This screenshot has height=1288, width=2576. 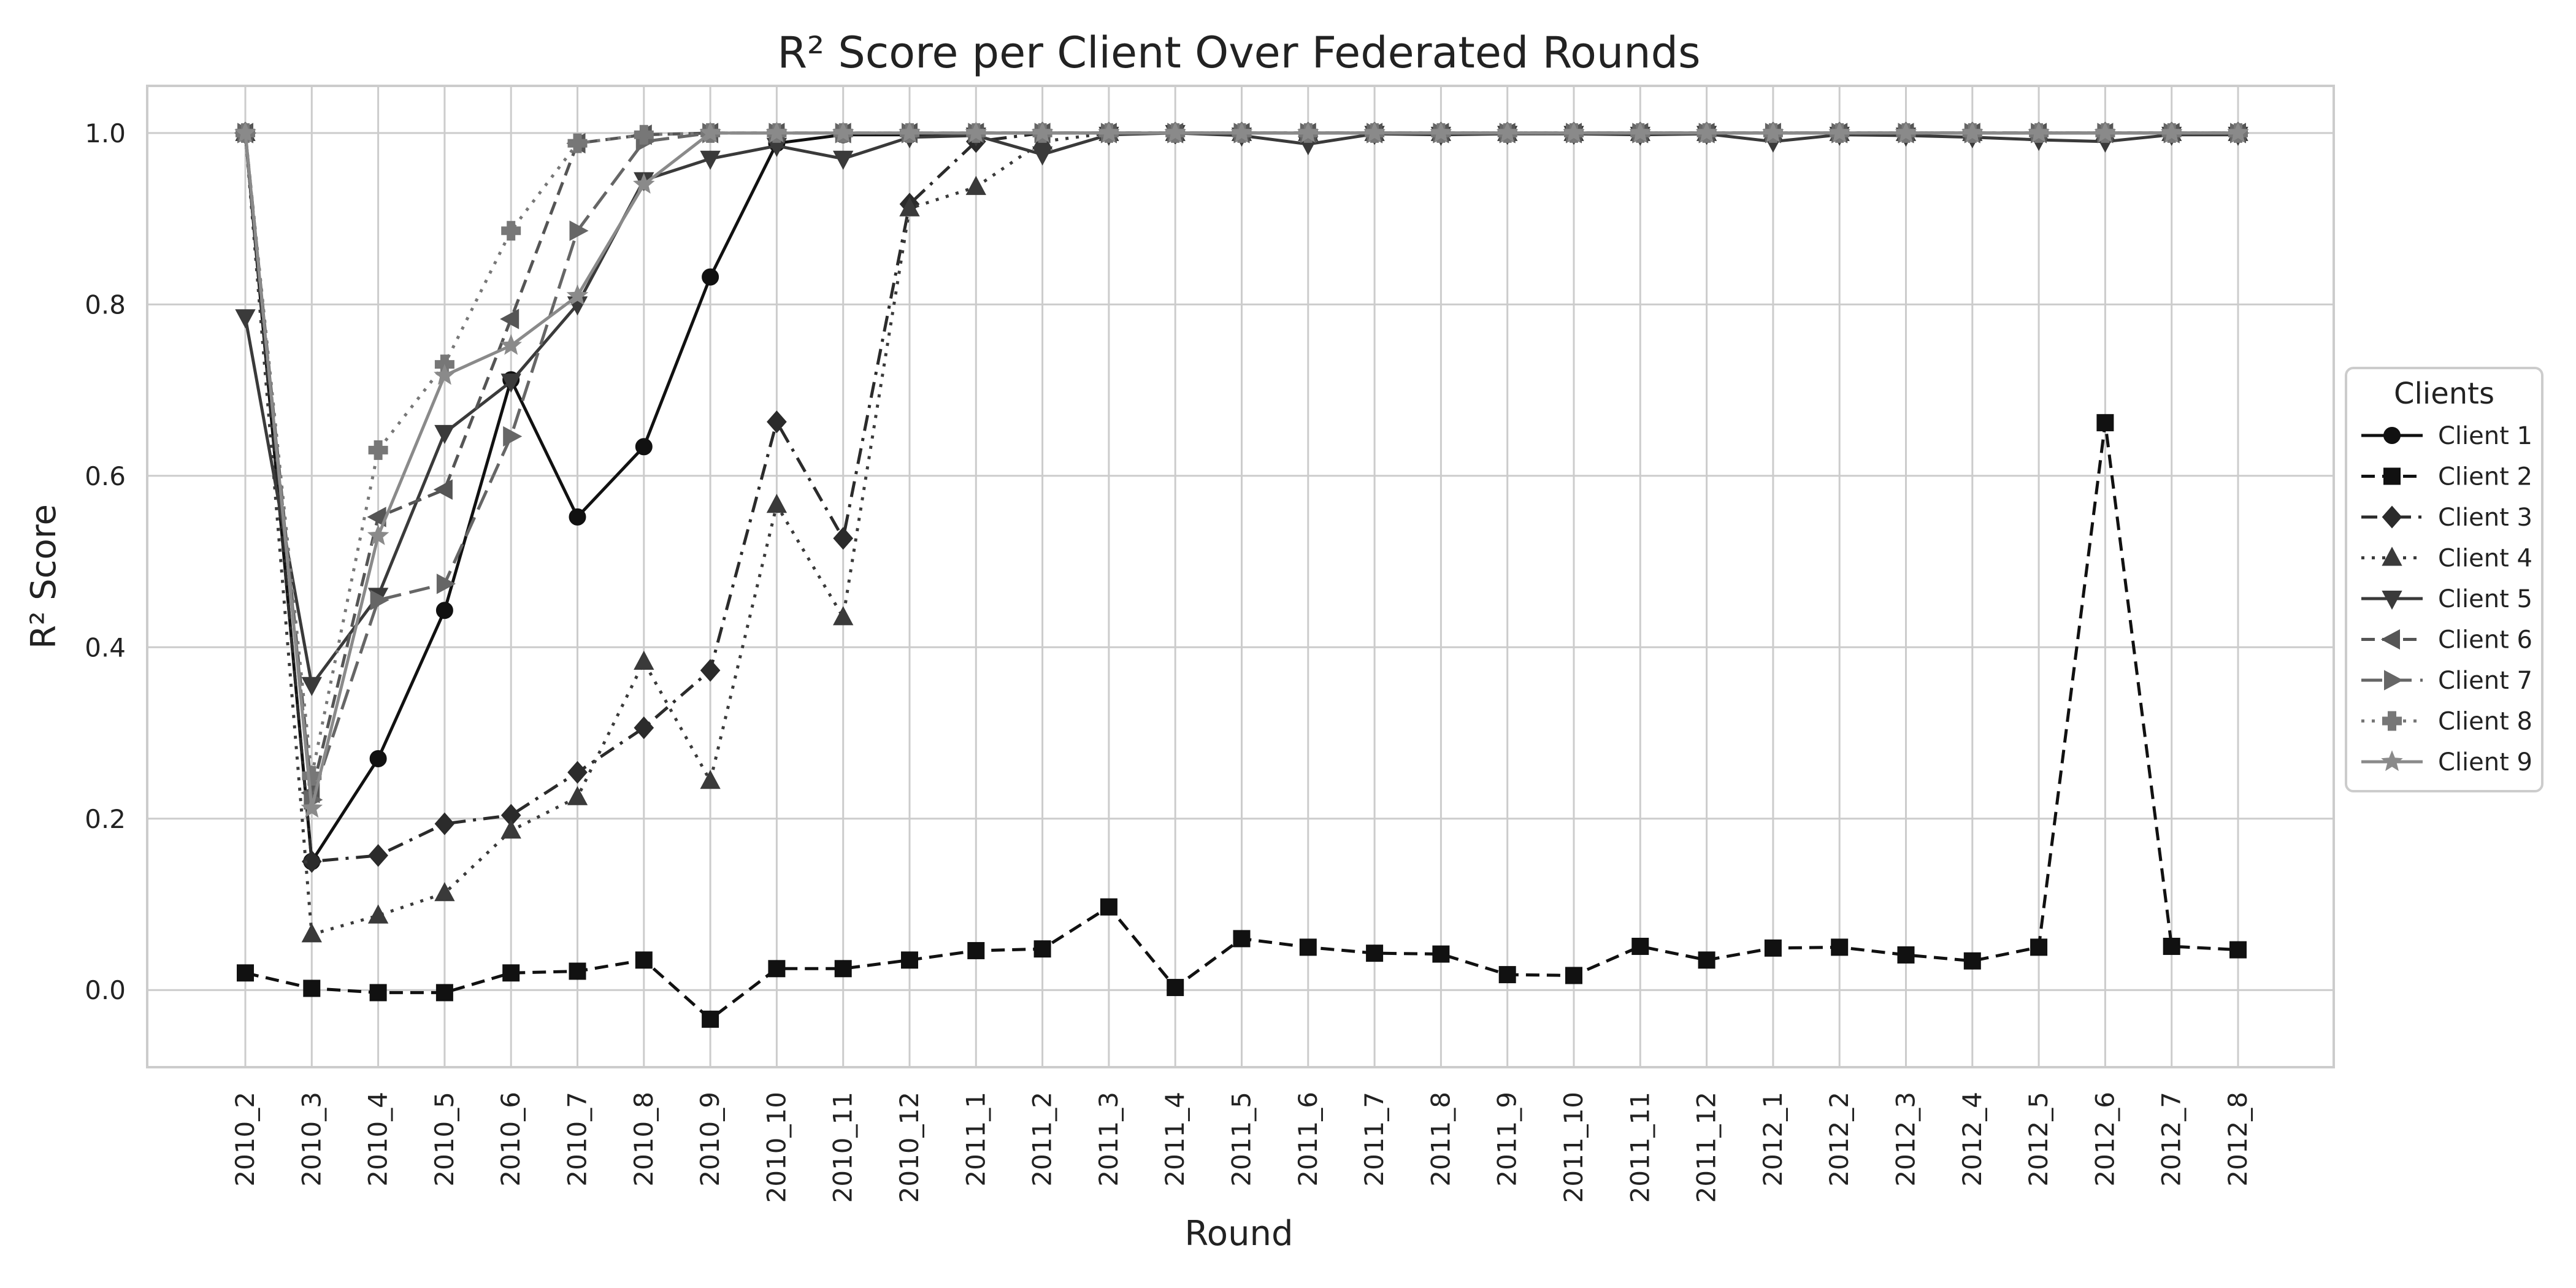 What do you see at coordinates (311, 1139) in the screenshot?
I see `x-tick-label: 2010_3` at bounding box center [311, 1139].